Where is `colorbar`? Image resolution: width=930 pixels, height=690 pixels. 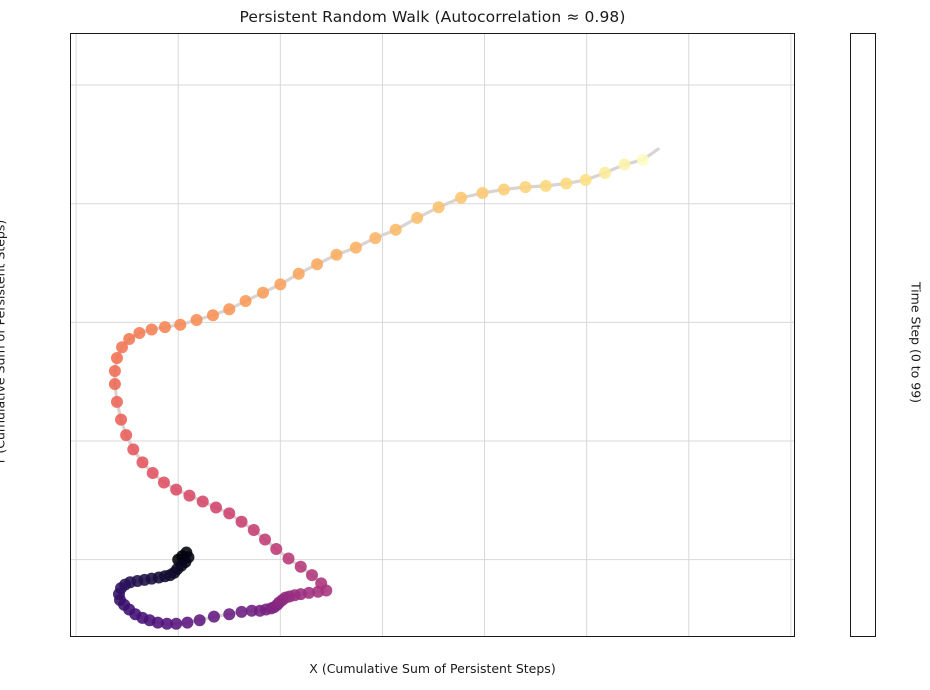 colorbar is located at coordinates (863, 335).